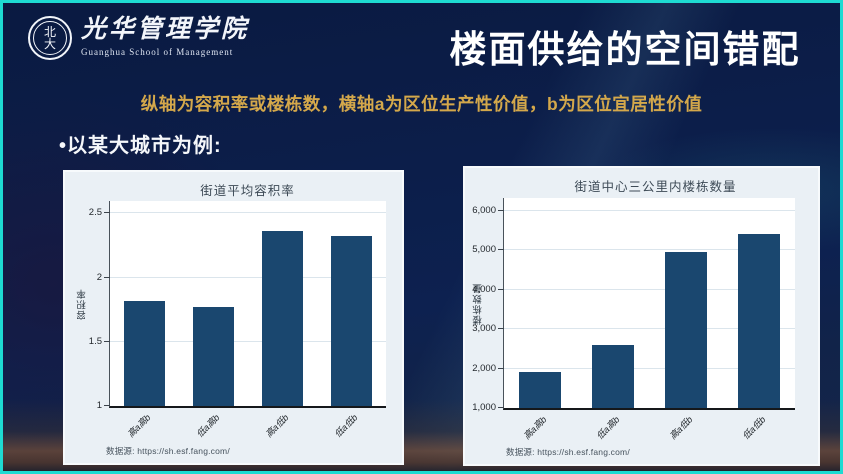 This screenshot has width=843, height=474. I want to click on svg-text: 大, so click(50, 44).